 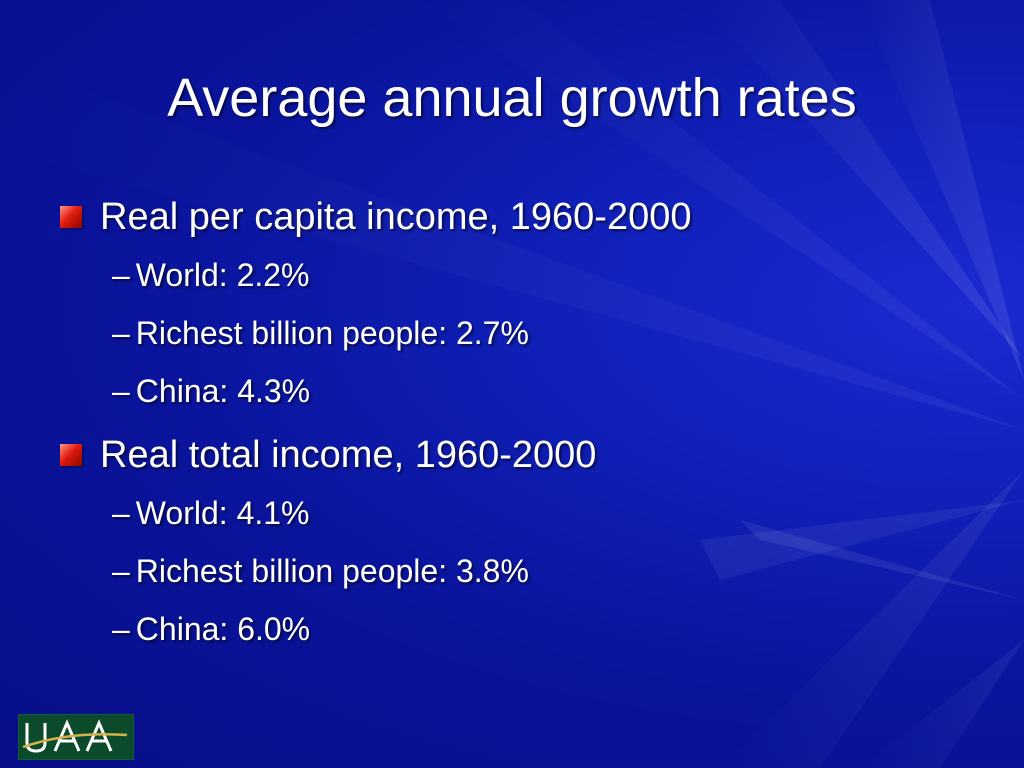 What do you see at coordinates (332, 333) in the screenshot?
I see `sub-bullet-text: Richest billion people: 2.7%` at bounding box center [332, 333].